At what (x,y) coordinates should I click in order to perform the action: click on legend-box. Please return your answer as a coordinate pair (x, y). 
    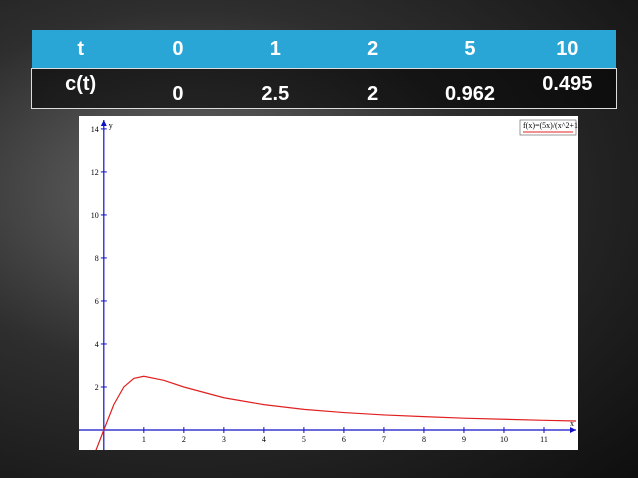
    Looking at the image, I should click on (548, 127).